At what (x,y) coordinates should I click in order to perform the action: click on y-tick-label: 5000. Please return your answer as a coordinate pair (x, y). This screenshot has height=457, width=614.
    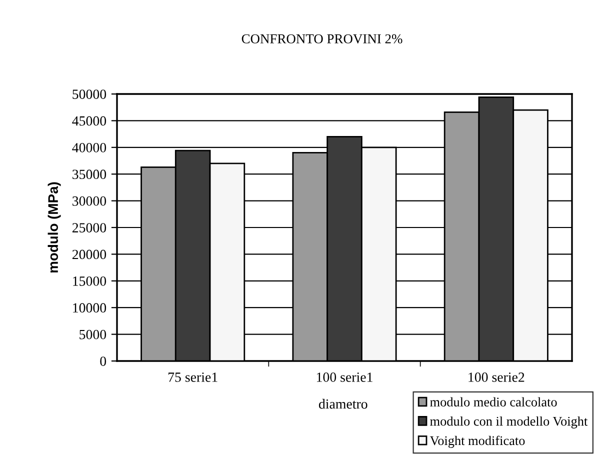
    Looking at the image, I should click on (93, 335).